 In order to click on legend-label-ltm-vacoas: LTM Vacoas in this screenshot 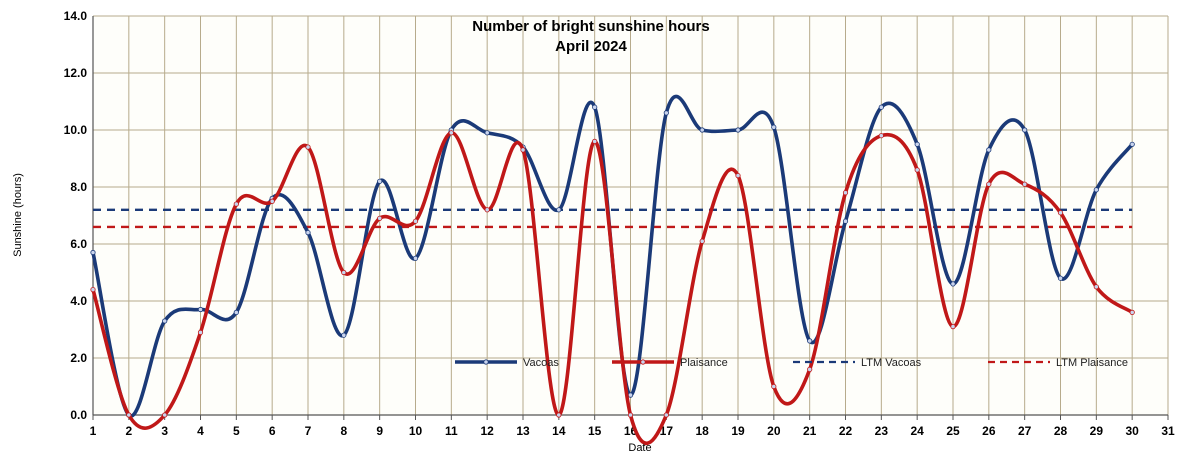, I will do `click(891, 363)`.